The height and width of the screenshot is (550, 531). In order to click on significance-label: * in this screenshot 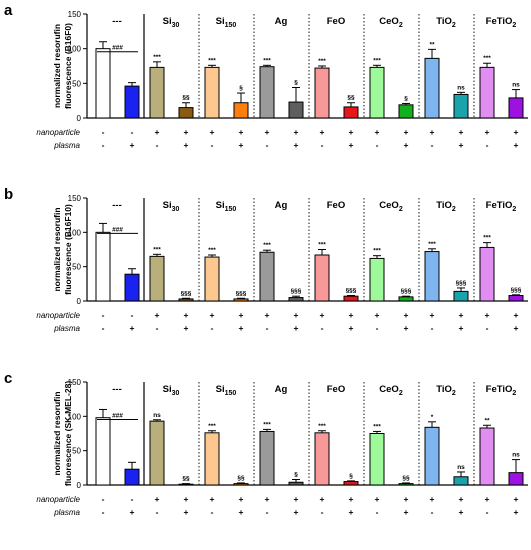, I will do `click(432, 417)`.